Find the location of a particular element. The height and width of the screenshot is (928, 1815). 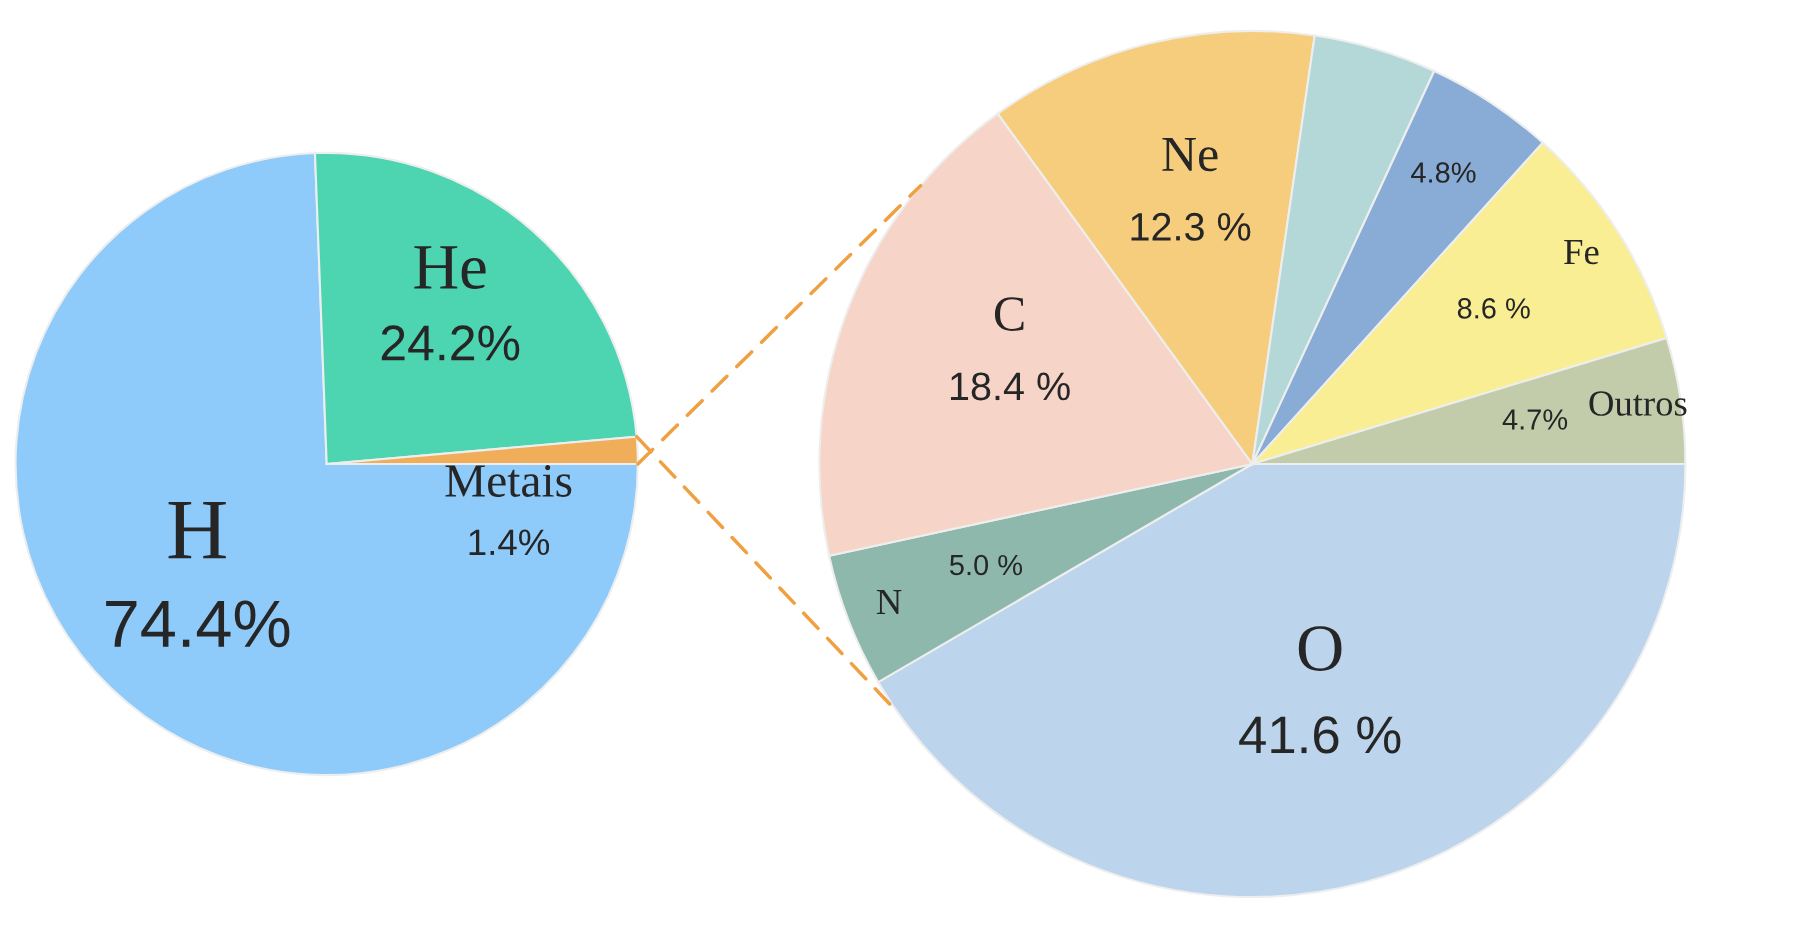

slice-label: He is located at coordinates (450, 268).